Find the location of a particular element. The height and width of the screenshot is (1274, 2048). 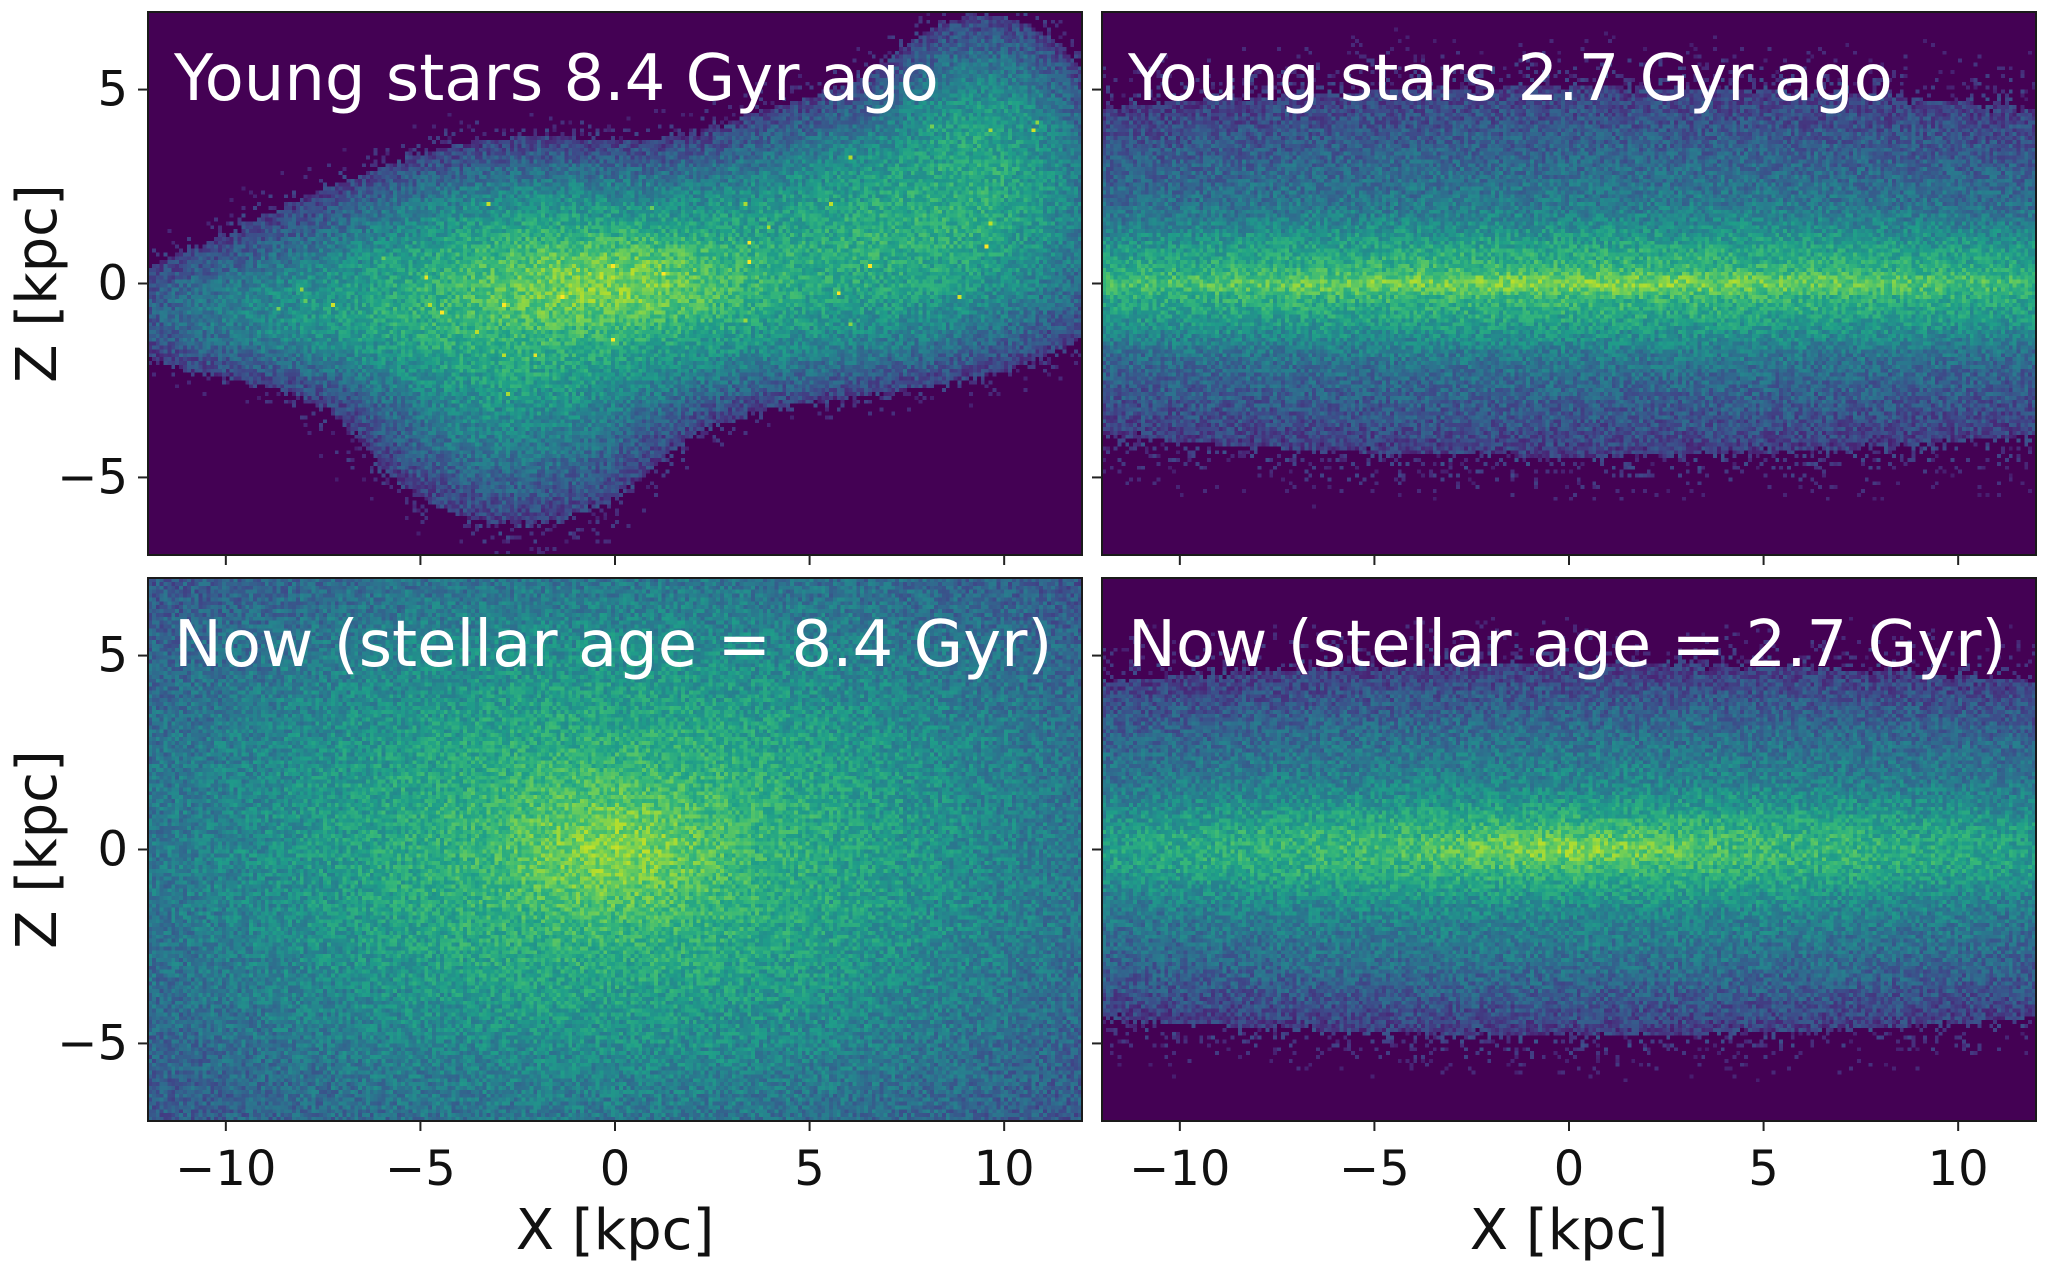

panel-title: Now (stellar age = 8.4 Gyr) is located at coordinates (613, 645).